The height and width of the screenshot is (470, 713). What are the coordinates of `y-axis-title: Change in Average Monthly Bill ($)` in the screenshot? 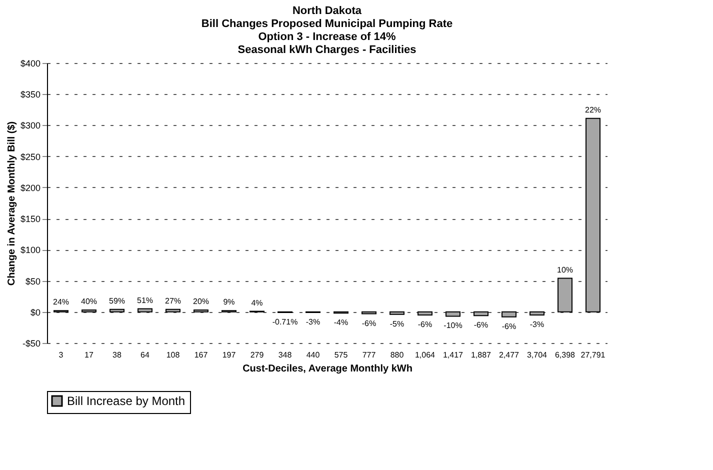 It's located at (12, 203).